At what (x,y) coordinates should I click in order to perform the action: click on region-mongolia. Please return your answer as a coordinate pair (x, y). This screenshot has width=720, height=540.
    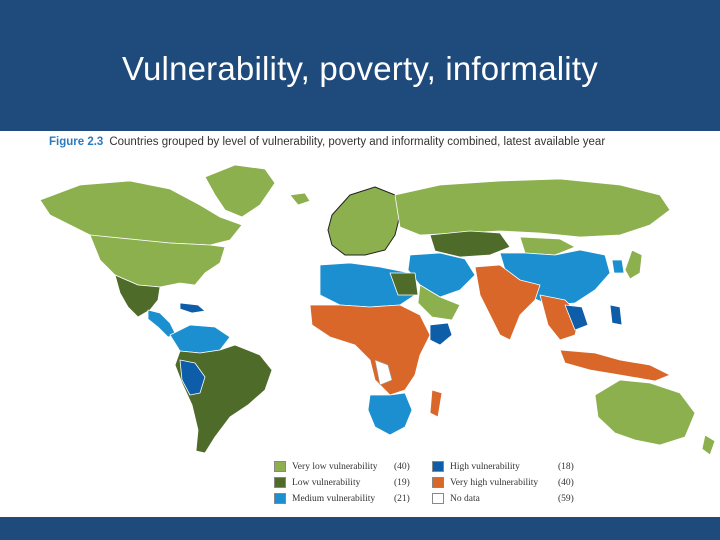
    Looking at the image, I should click on (547, 246).